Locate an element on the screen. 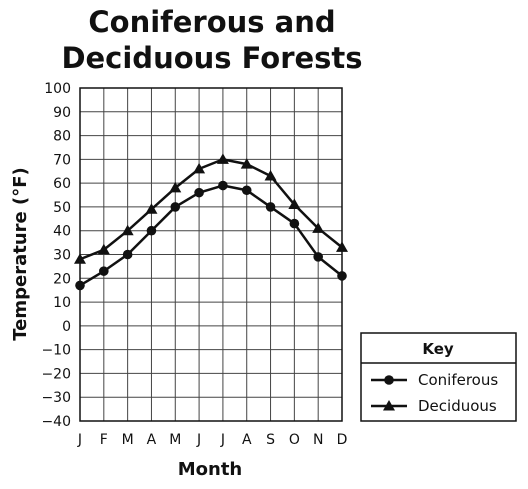  y-axis-title: Temperature (°F) is located at coordinates (20, 254).